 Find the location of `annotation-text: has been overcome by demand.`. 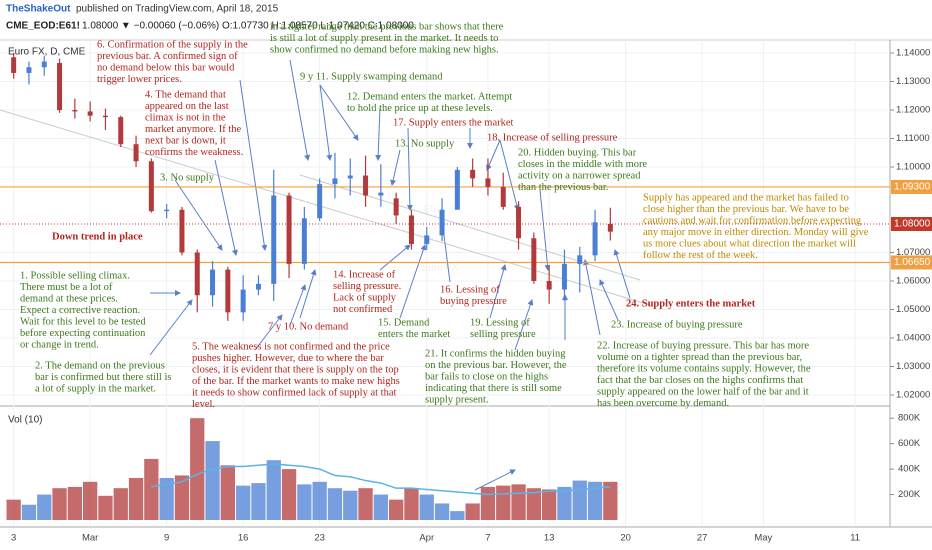

annotation-text: has been overcome by demand. is located at coordinates (663, 403).